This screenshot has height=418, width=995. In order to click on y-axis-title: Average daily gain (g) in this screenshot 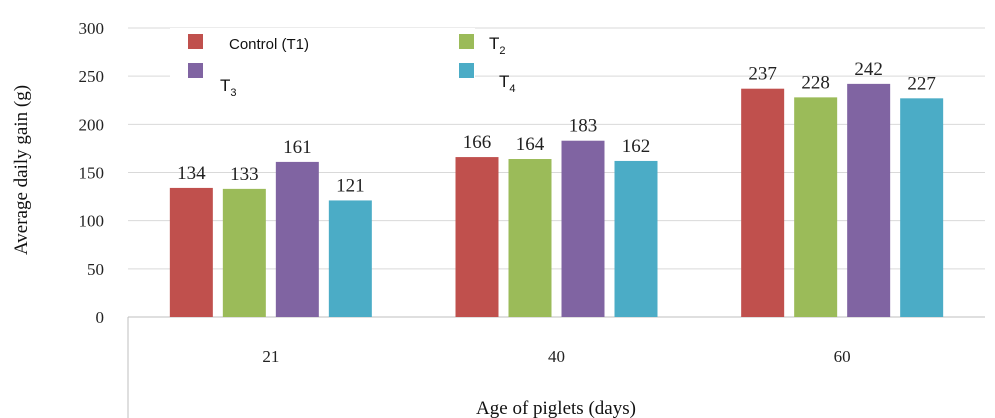, I will do `click(21, 170)`.